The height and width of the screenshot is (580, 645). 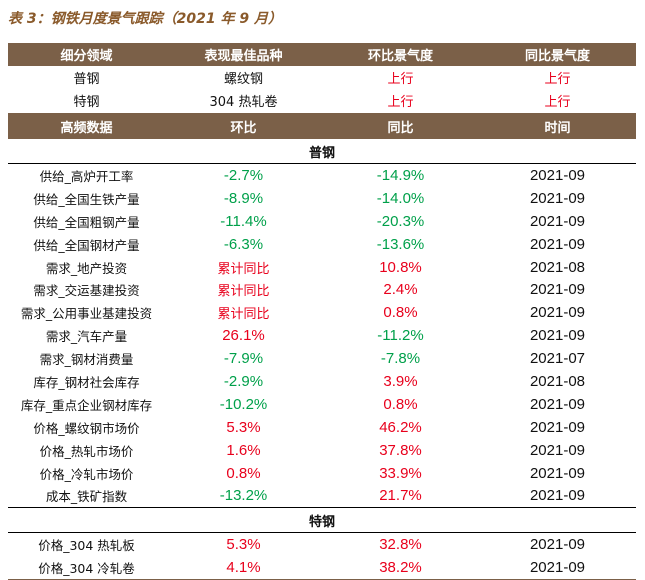 I want to click on table-row: 供给_高炉开工率 -2.7% -14.9% 2021-09, so click(x=322, y=175).